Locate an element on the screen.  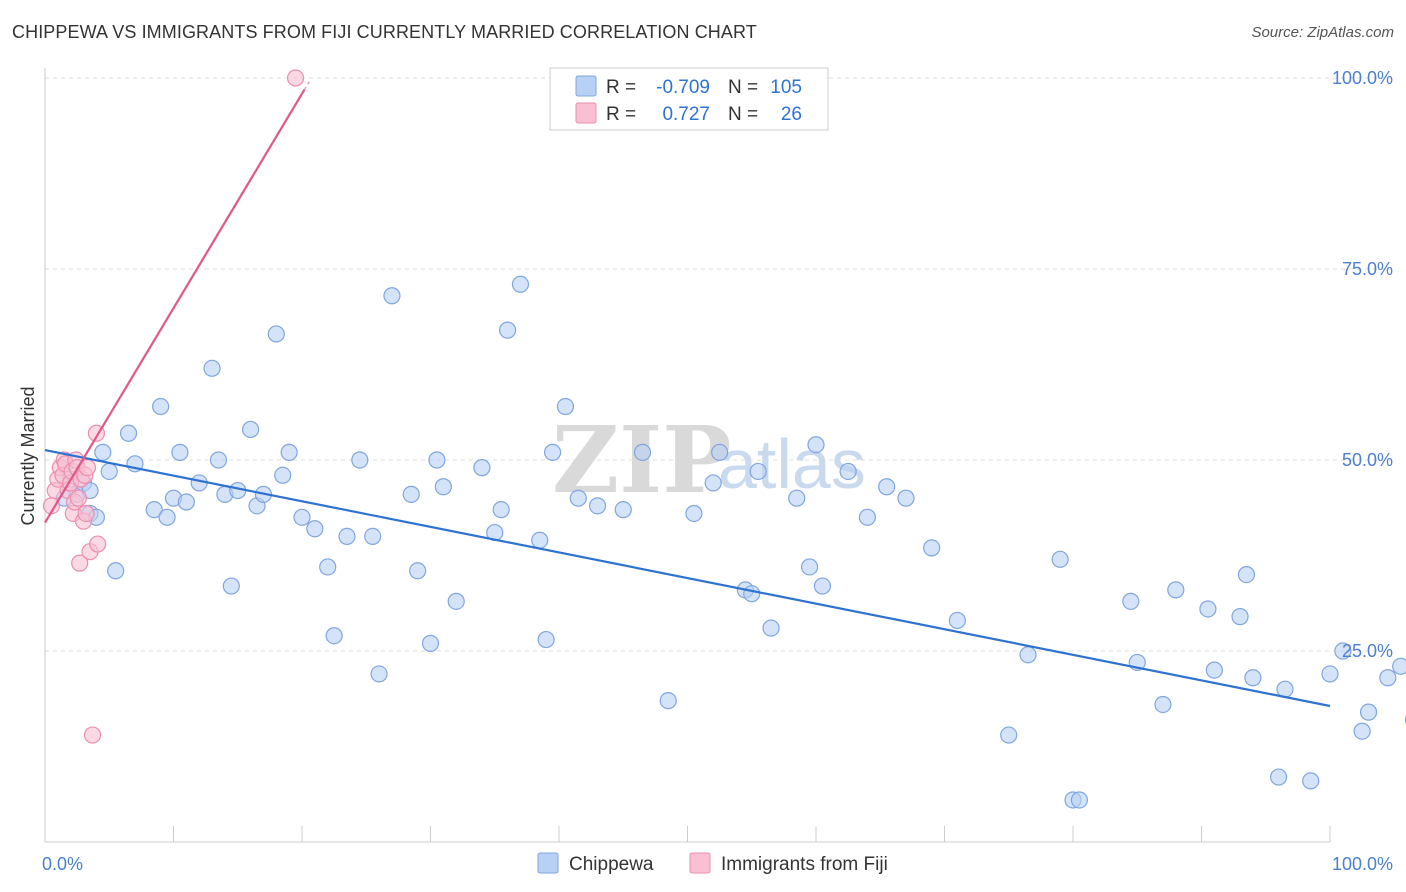
series-legend-label-fiji: Immigrants from Fiji is located at coordinates (804, 864).